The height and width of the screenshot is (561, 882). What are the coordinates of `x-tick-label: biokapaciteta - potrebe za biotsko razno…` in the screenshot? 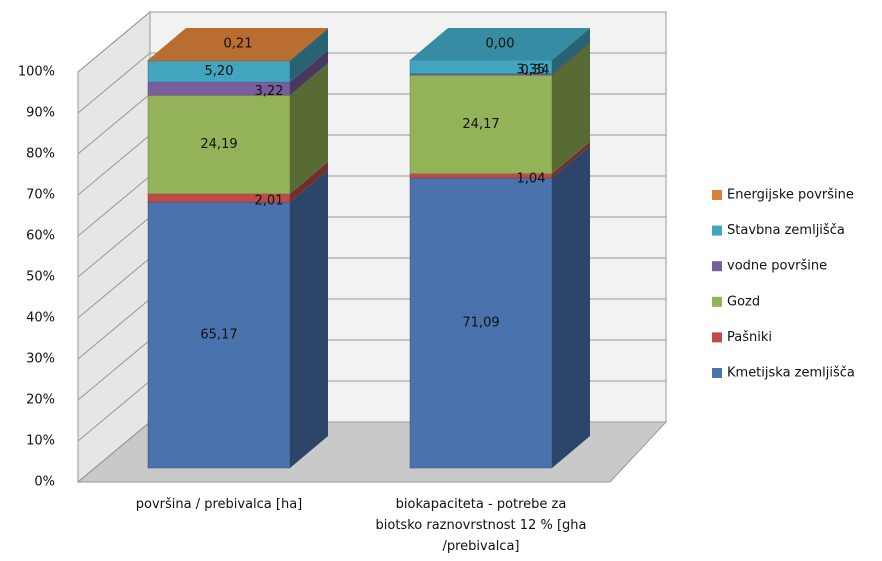 It's located at (481, 525).